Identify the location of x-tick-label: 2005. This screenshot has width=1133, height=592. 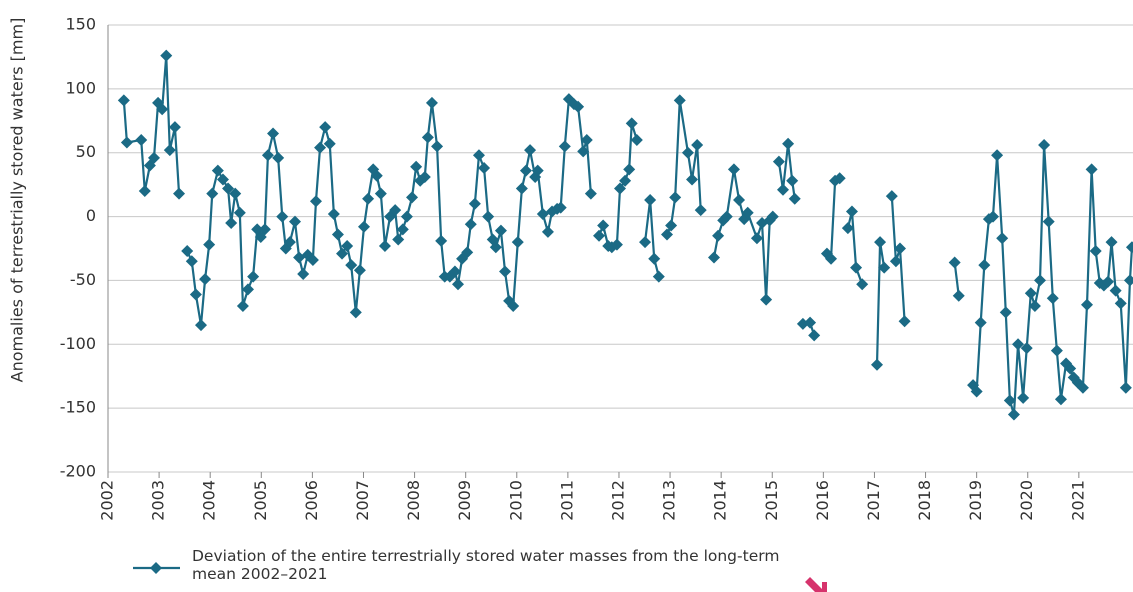
(260, 500).